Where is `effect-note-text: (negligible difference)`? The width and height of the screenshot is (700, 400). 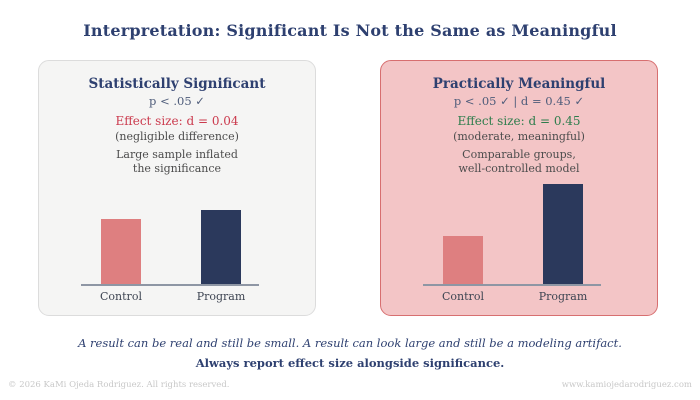
effect-note-text: (negligible difference) is located at coordinates (177, 136).